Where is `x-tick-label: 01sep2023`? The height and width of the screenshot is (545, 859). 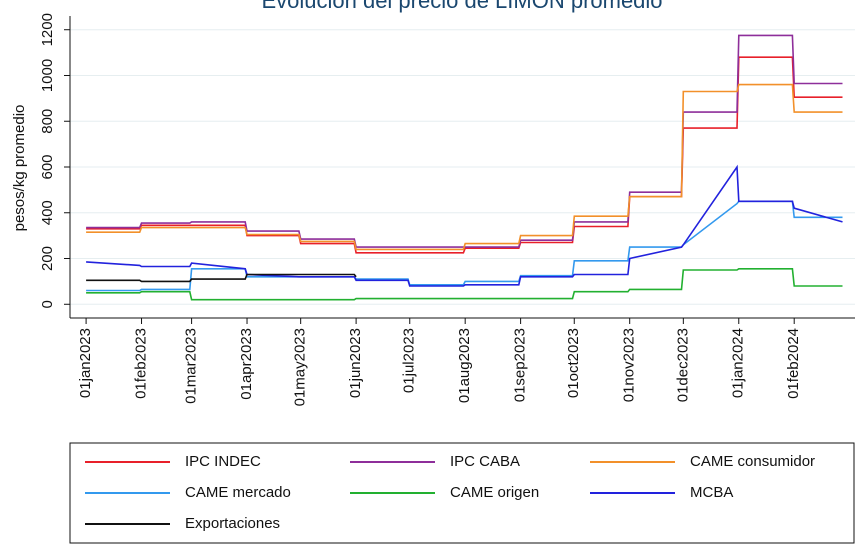 x-tick-label: 01sep2023 is located at coordinates (520, 365).